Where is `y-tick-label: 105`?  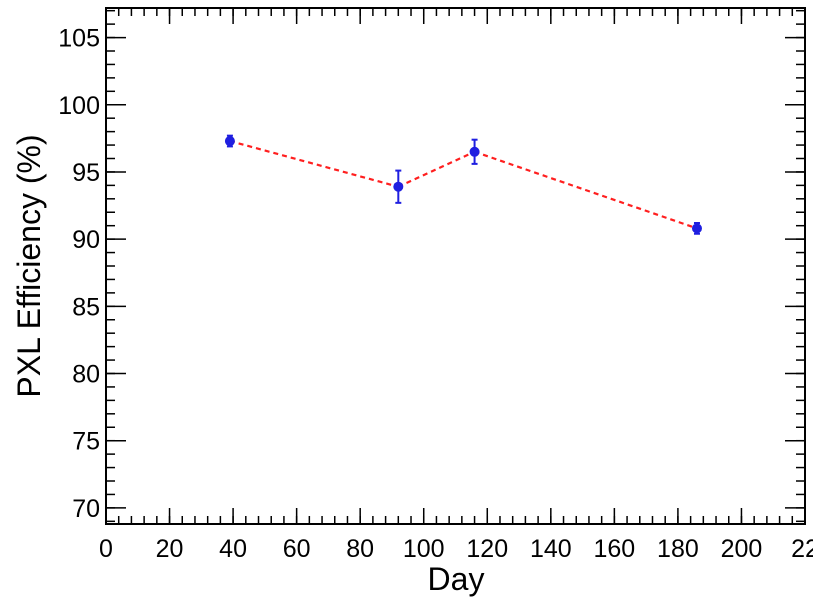
y-tick-label: 105 is located at coordinates (79, 39).